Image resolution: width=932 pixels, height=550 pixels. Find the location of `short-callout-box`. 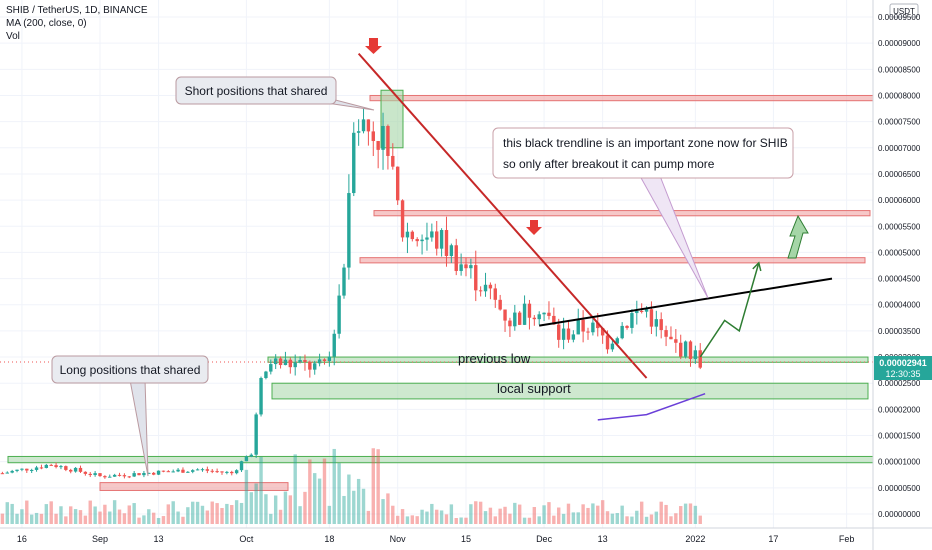

short-callout-box is located at coordinates (256, 90).